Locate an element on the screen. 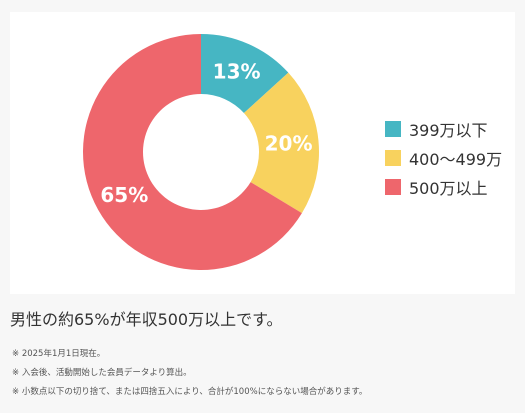 This screenshot has width=525, height=413. slice-value-label-1: 20% is located at coordinates (289, 144).